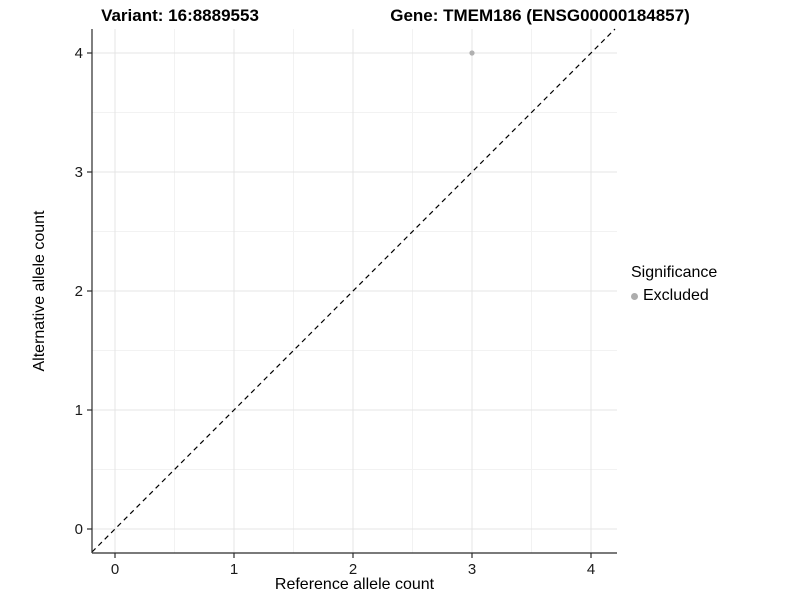  What do you see at coordinates (79, 53) in the screenshot?
I see `y-tick-label: 4` at bounding box center [79, 53].